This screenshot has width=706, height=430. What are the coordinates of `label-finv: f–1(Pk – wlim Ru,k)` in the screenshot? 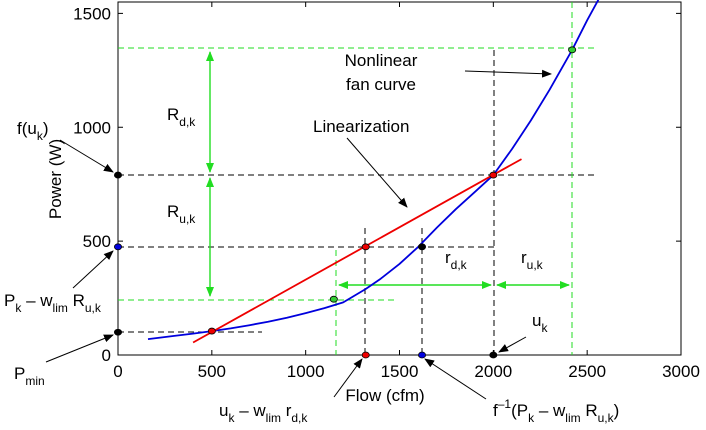 It's located at (556, 411).